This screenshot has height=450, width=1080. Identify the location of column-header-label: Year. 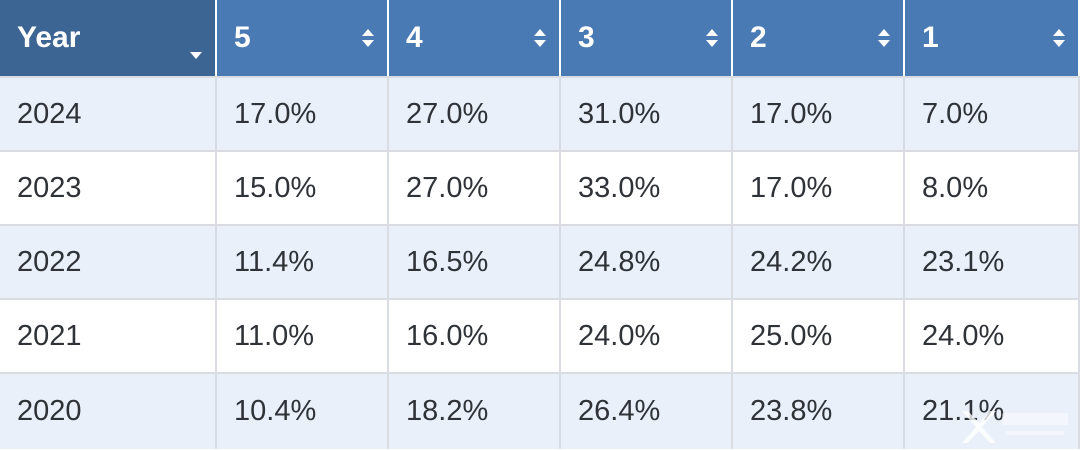
(49, 37).